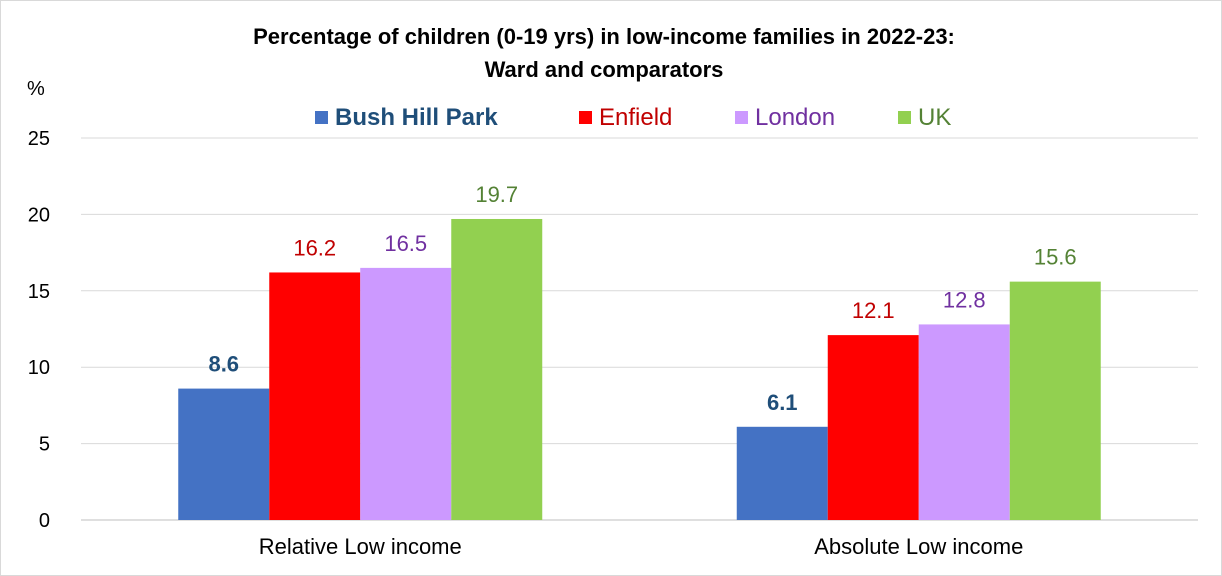  Describe the element at coordinates (314, 247) in the screenshot. I see `data-label-enfield-0: 16.2` at that location.